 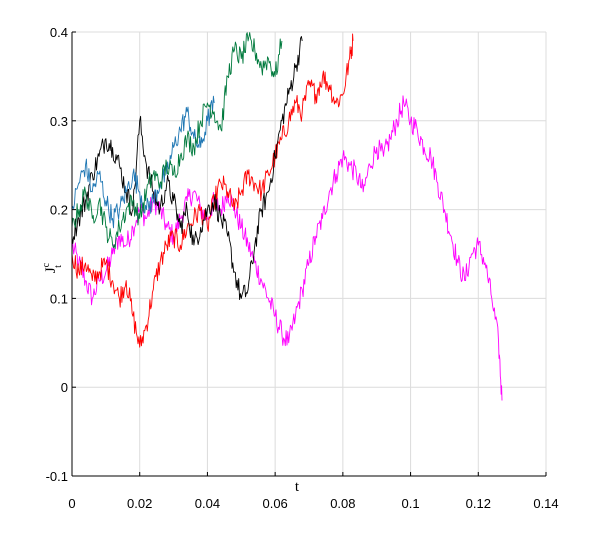 I want to click on y-tick-label: 0, so click(x=64, y=387).